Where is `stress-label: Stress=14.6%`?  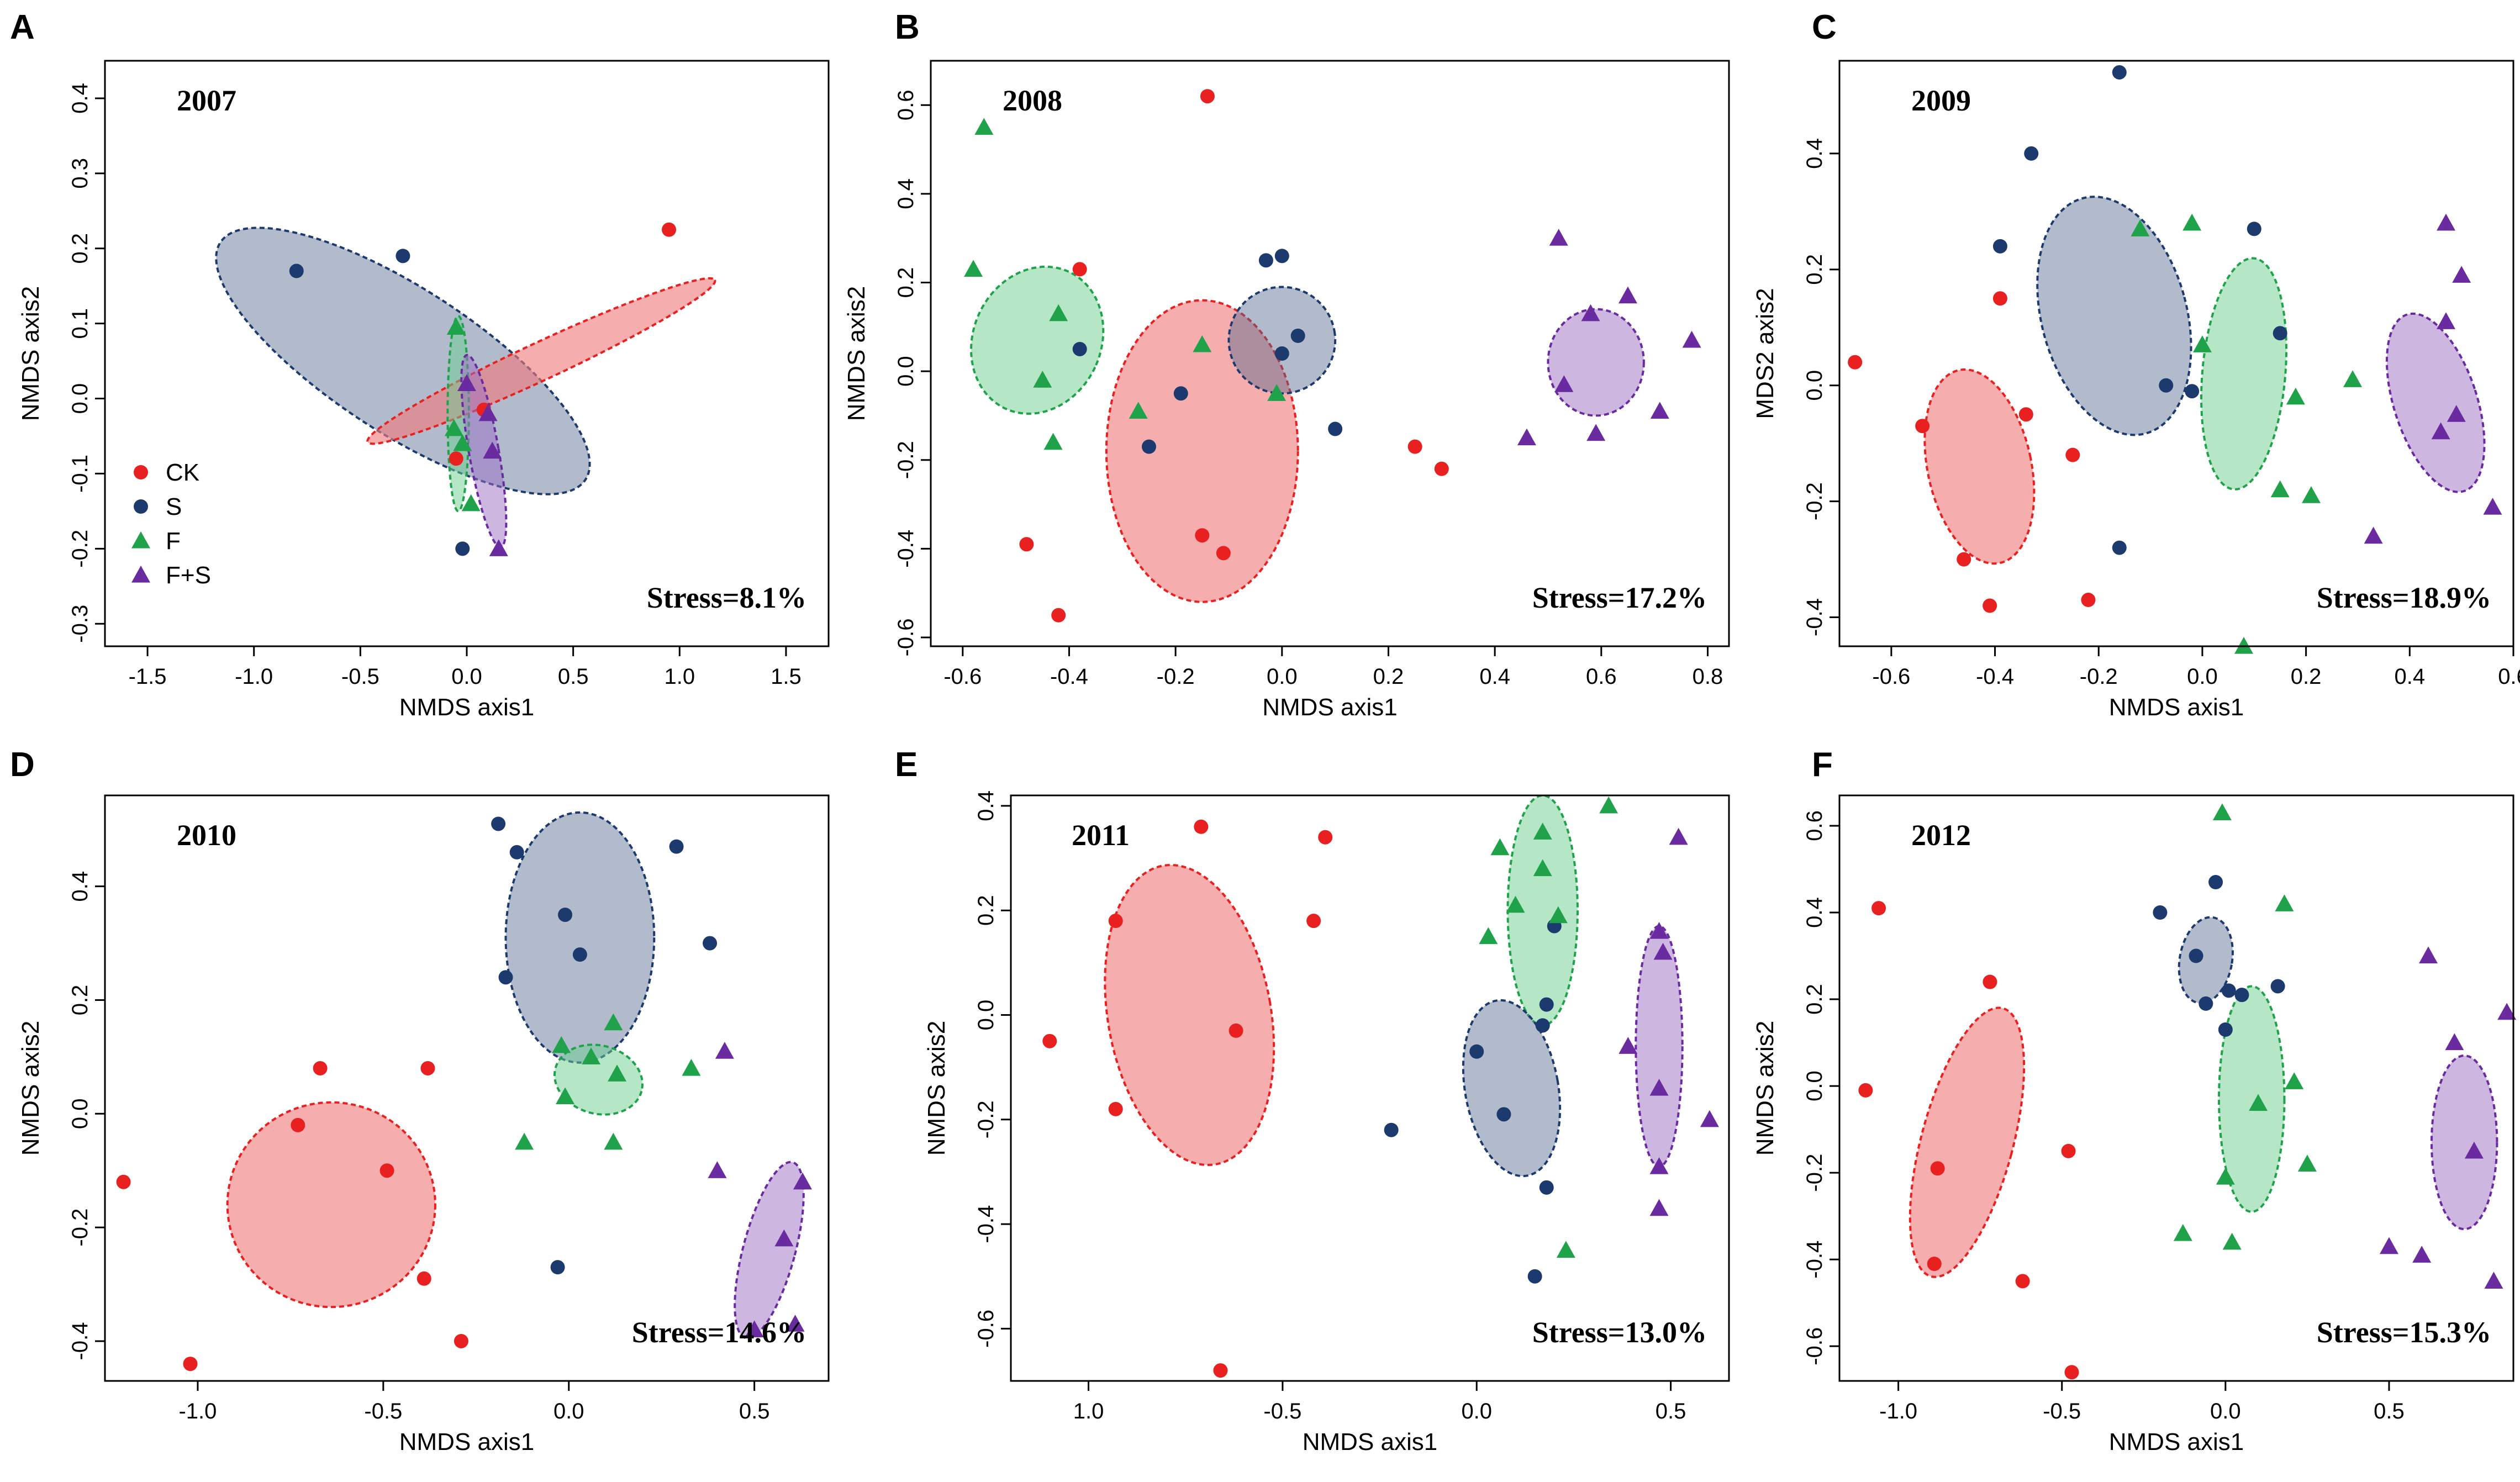 stress-label: Stress=14.6% is located at coordinates (719, 1332).